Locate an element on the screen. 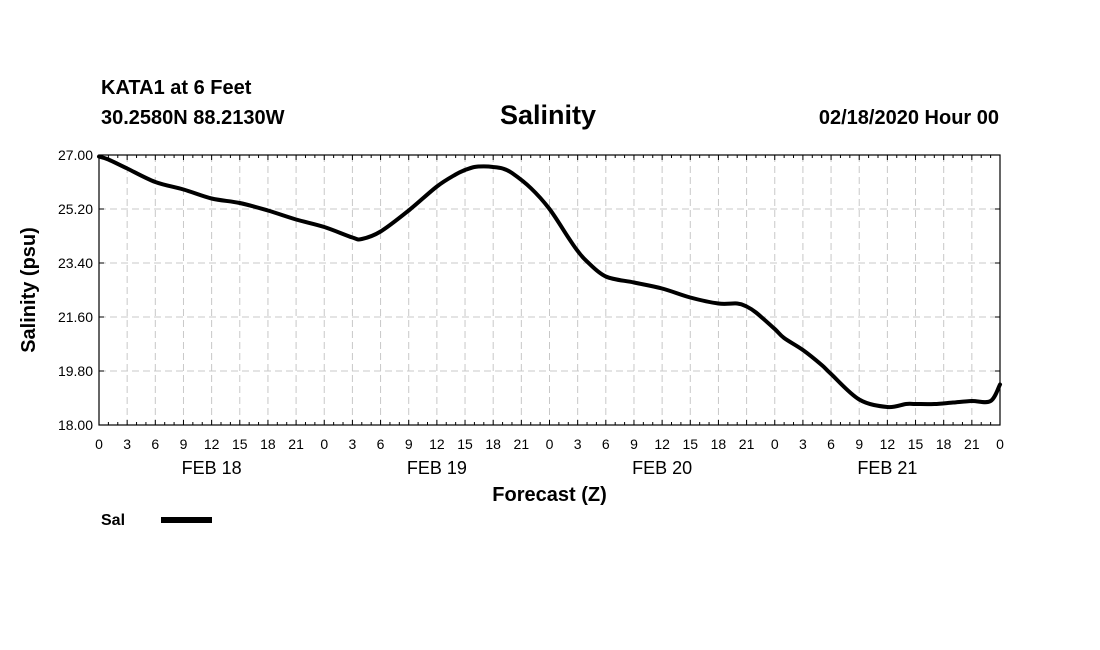 Image resolution: width=1100 pixels, height=650 pixels. legend-label: Sal is located at coordinates (113, 520).